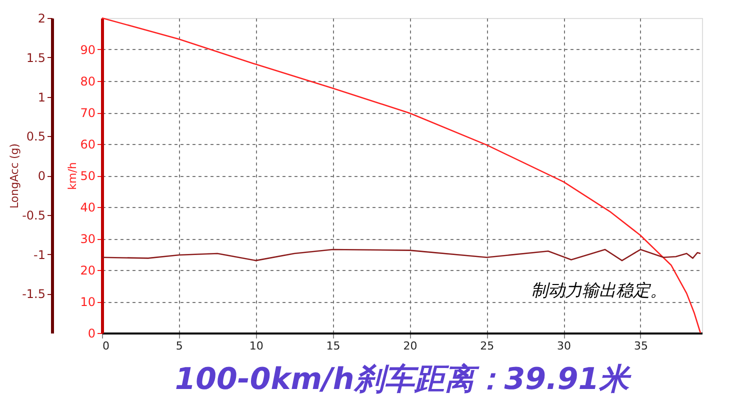 This screenshot has width=744, height=418. Describe the element at coordinates (88, 271) in the screenshot. I see `y-tick-label: 20` at that location.